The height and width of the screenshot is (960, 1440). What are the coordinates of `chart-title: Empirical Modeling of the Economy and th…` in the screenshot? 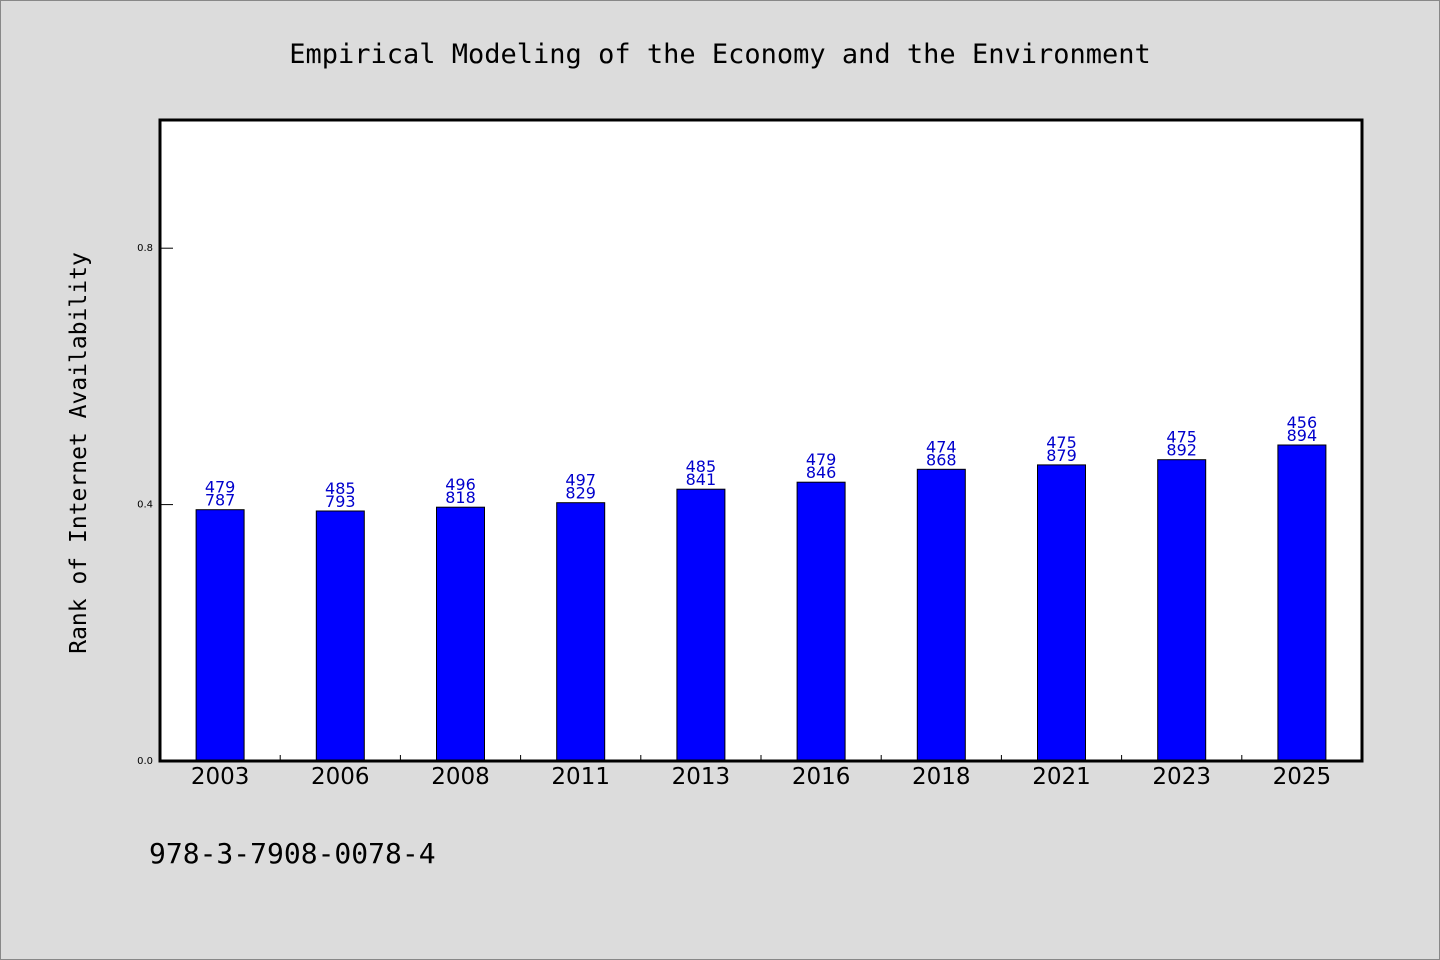 It's located at (720, 54).